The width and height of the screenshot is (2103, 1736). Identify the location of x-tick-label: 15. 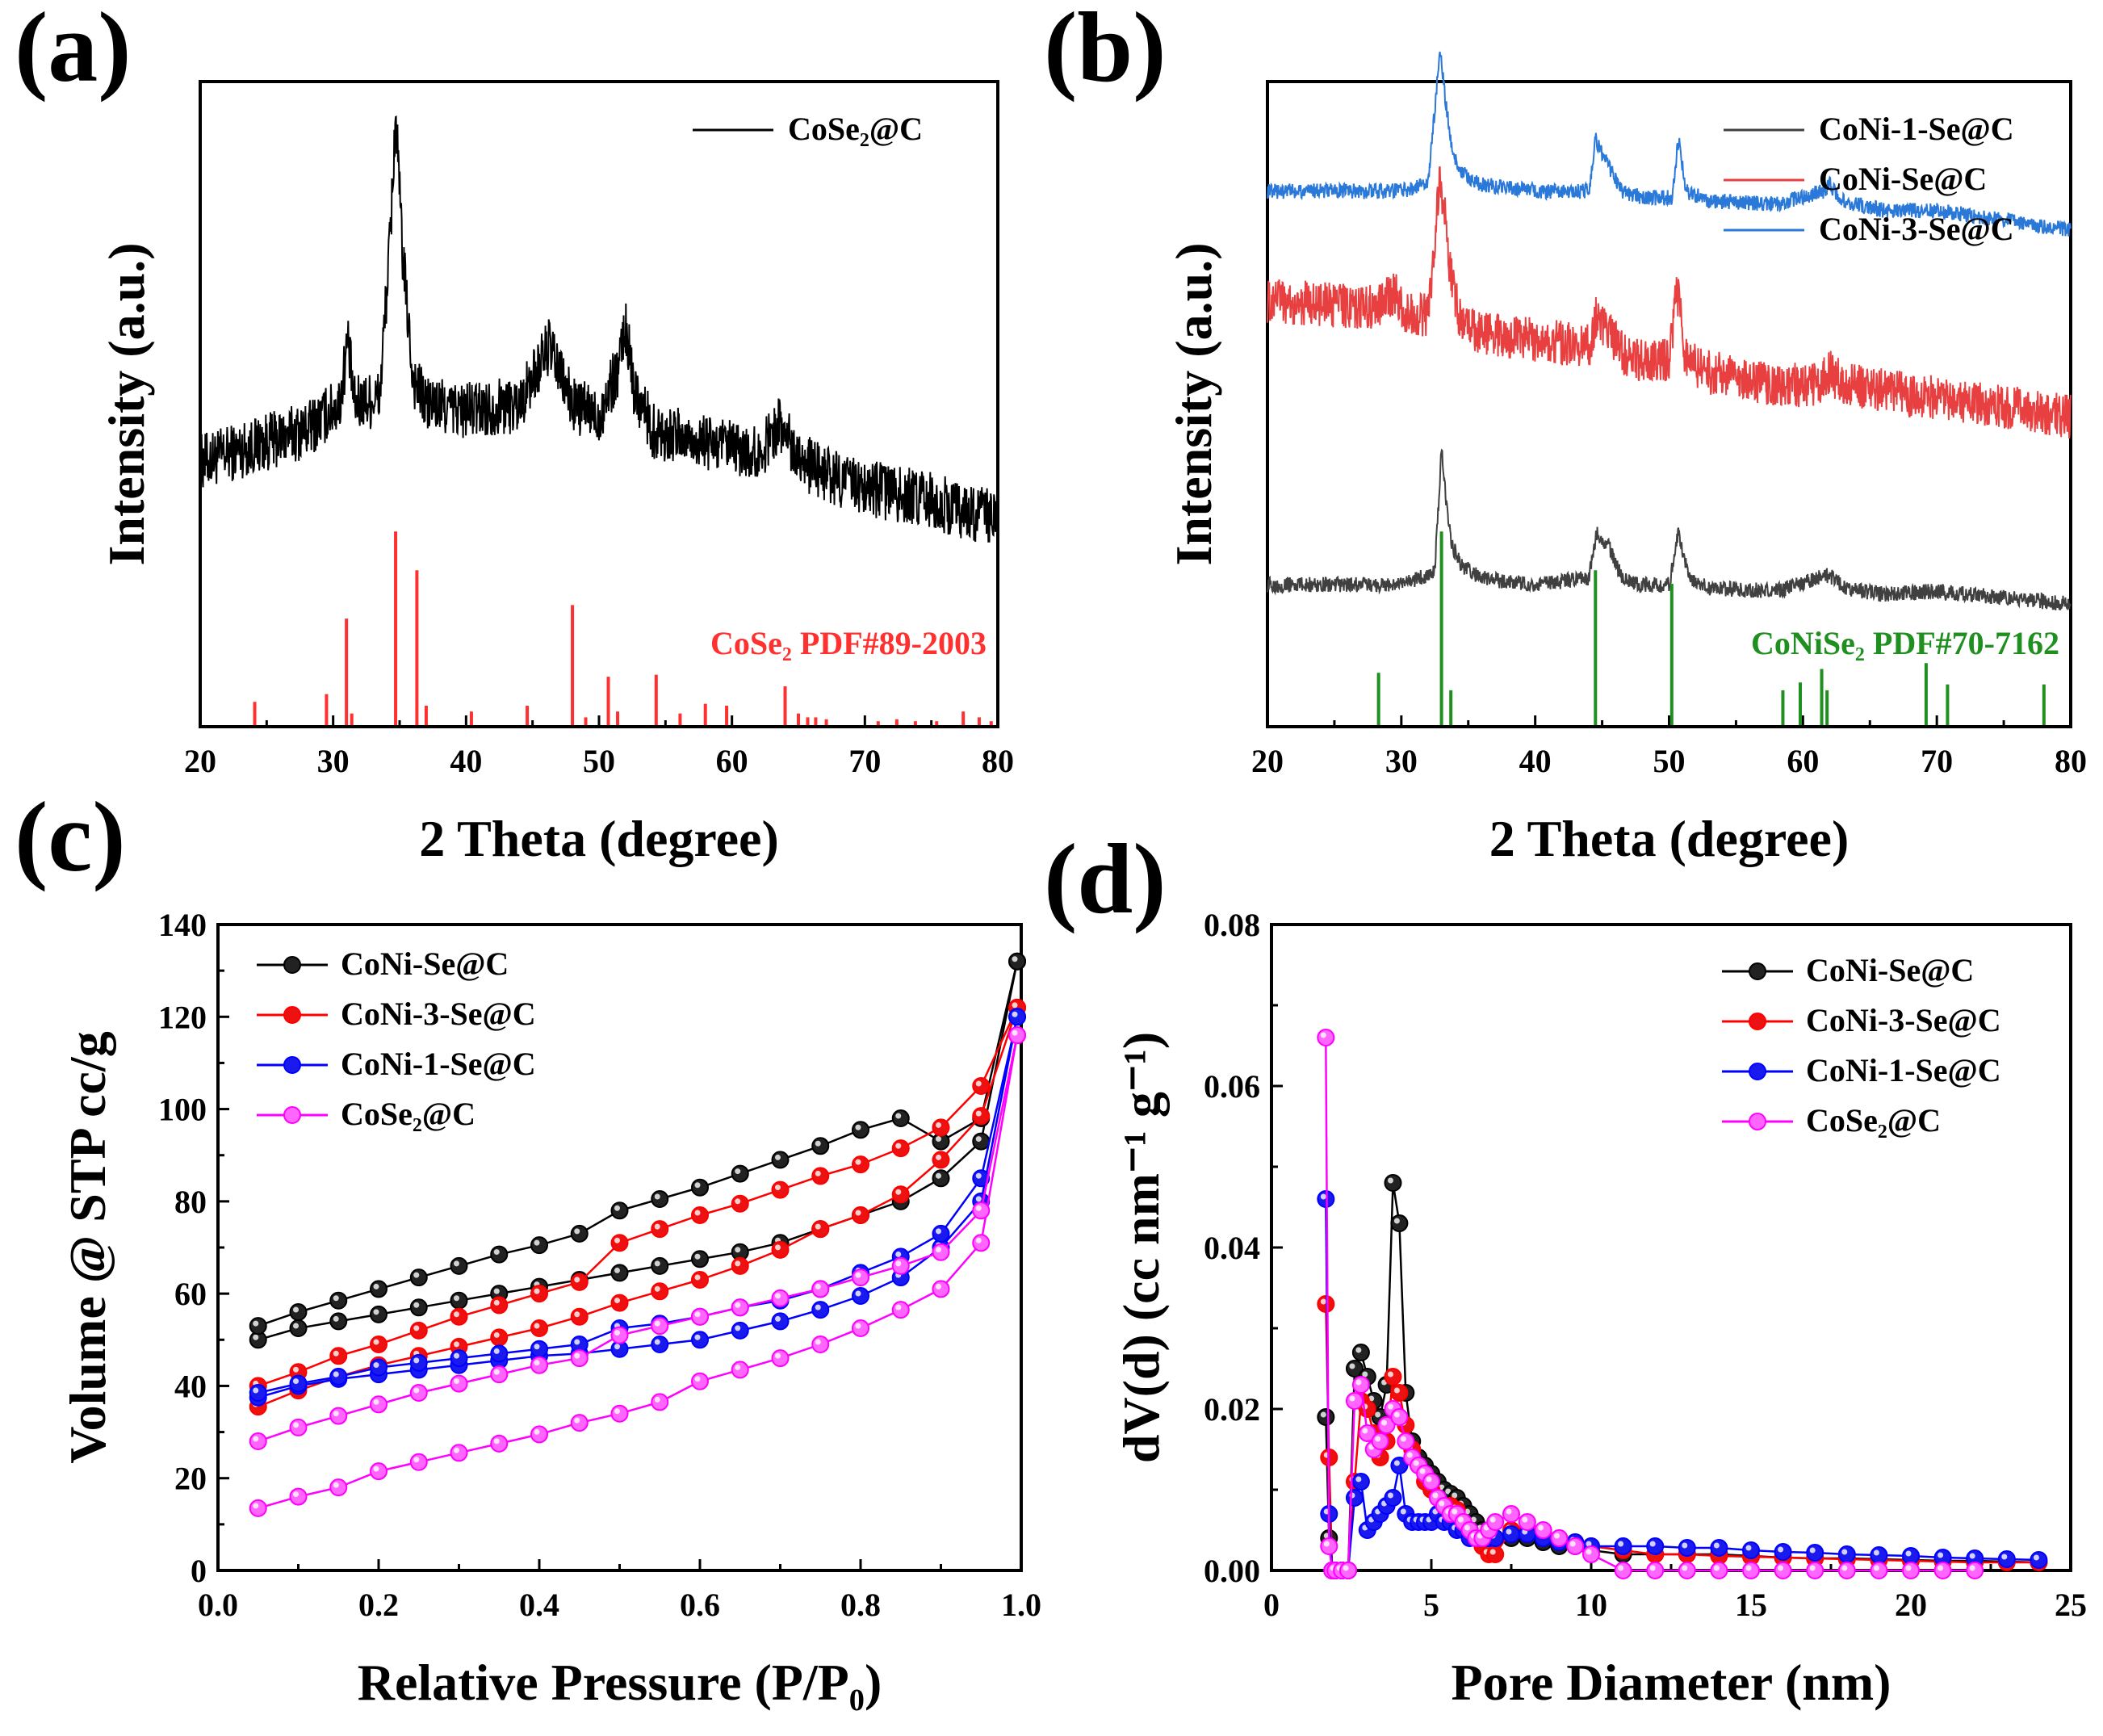
(1751, 1605).